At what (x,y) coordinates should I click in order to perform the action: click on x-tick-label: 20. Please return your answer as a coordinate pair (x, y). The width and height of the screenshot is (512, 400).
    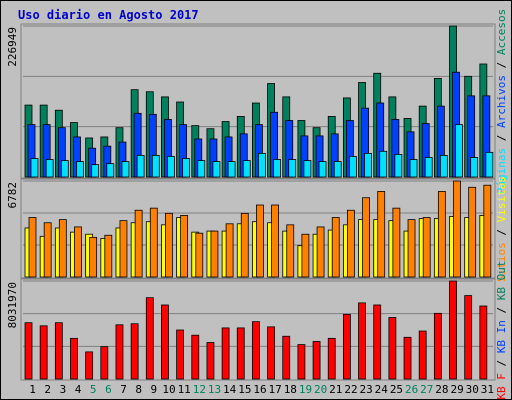
    Looking at the image, I should click on (320, 389).